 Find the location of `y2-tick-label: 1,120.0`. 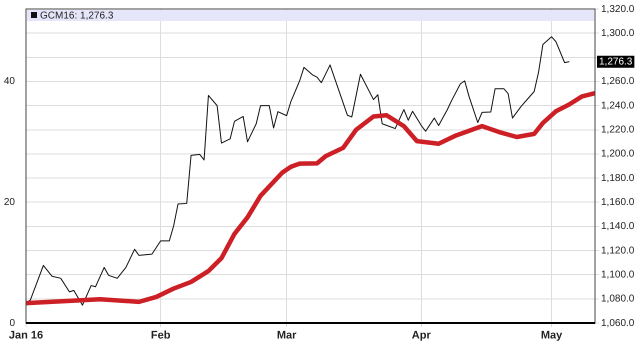

y2-tick-label: 1,120.0 is located at coordinates (618, 250).